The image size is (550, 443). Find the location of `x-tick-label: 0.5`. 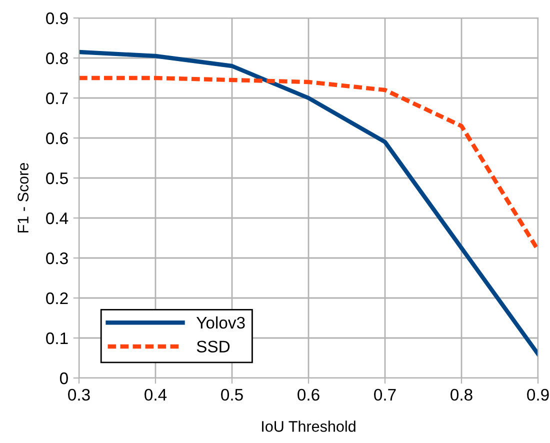

x-tick-label: 0.5 is located at coordinates (232, 394).